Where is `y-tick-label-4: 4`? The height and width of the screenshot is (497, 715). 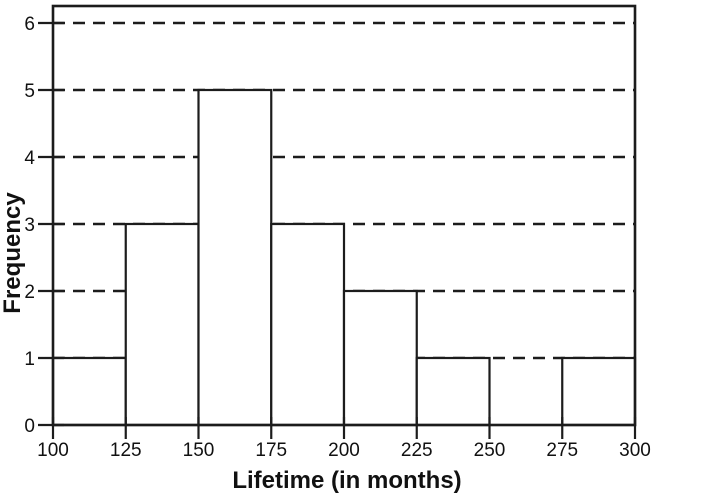
y-tick-label-4: 4 is located at coordinates (29, 158).